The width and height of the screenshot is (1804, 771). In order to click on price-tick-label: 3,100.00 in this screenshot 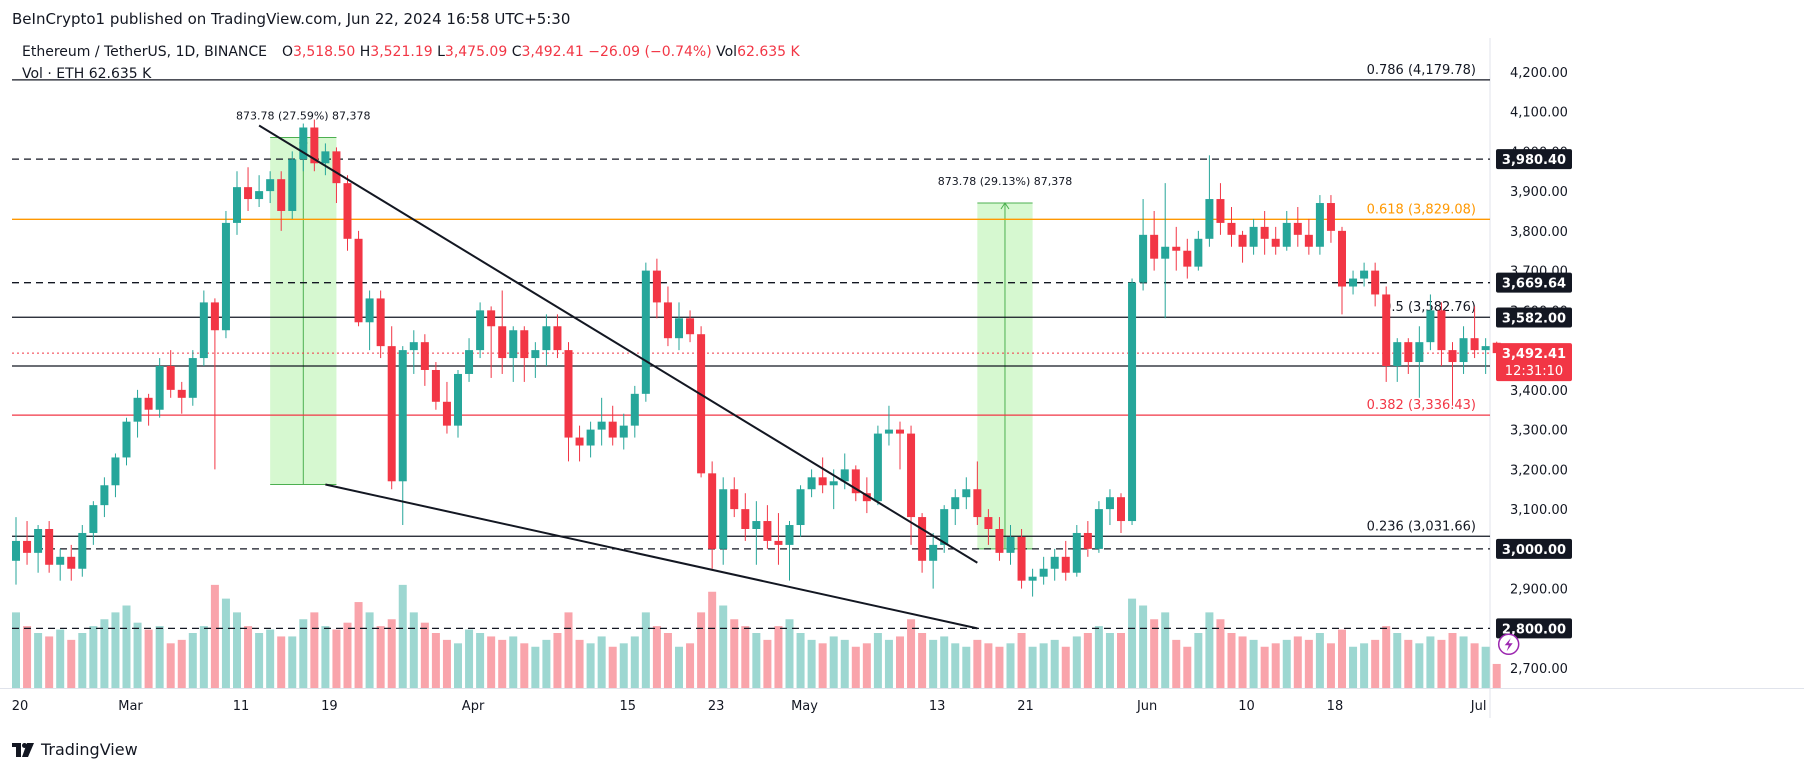, I will do `click(1539, 510)`.